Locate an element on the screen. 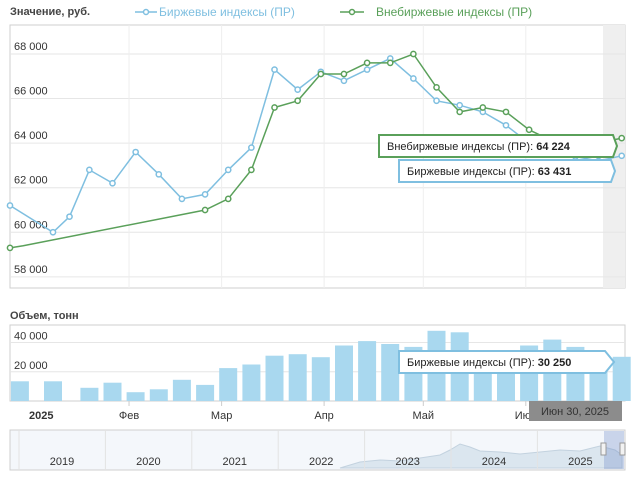  navigator-year-label: 2020 is located at coordinates (148, 462).